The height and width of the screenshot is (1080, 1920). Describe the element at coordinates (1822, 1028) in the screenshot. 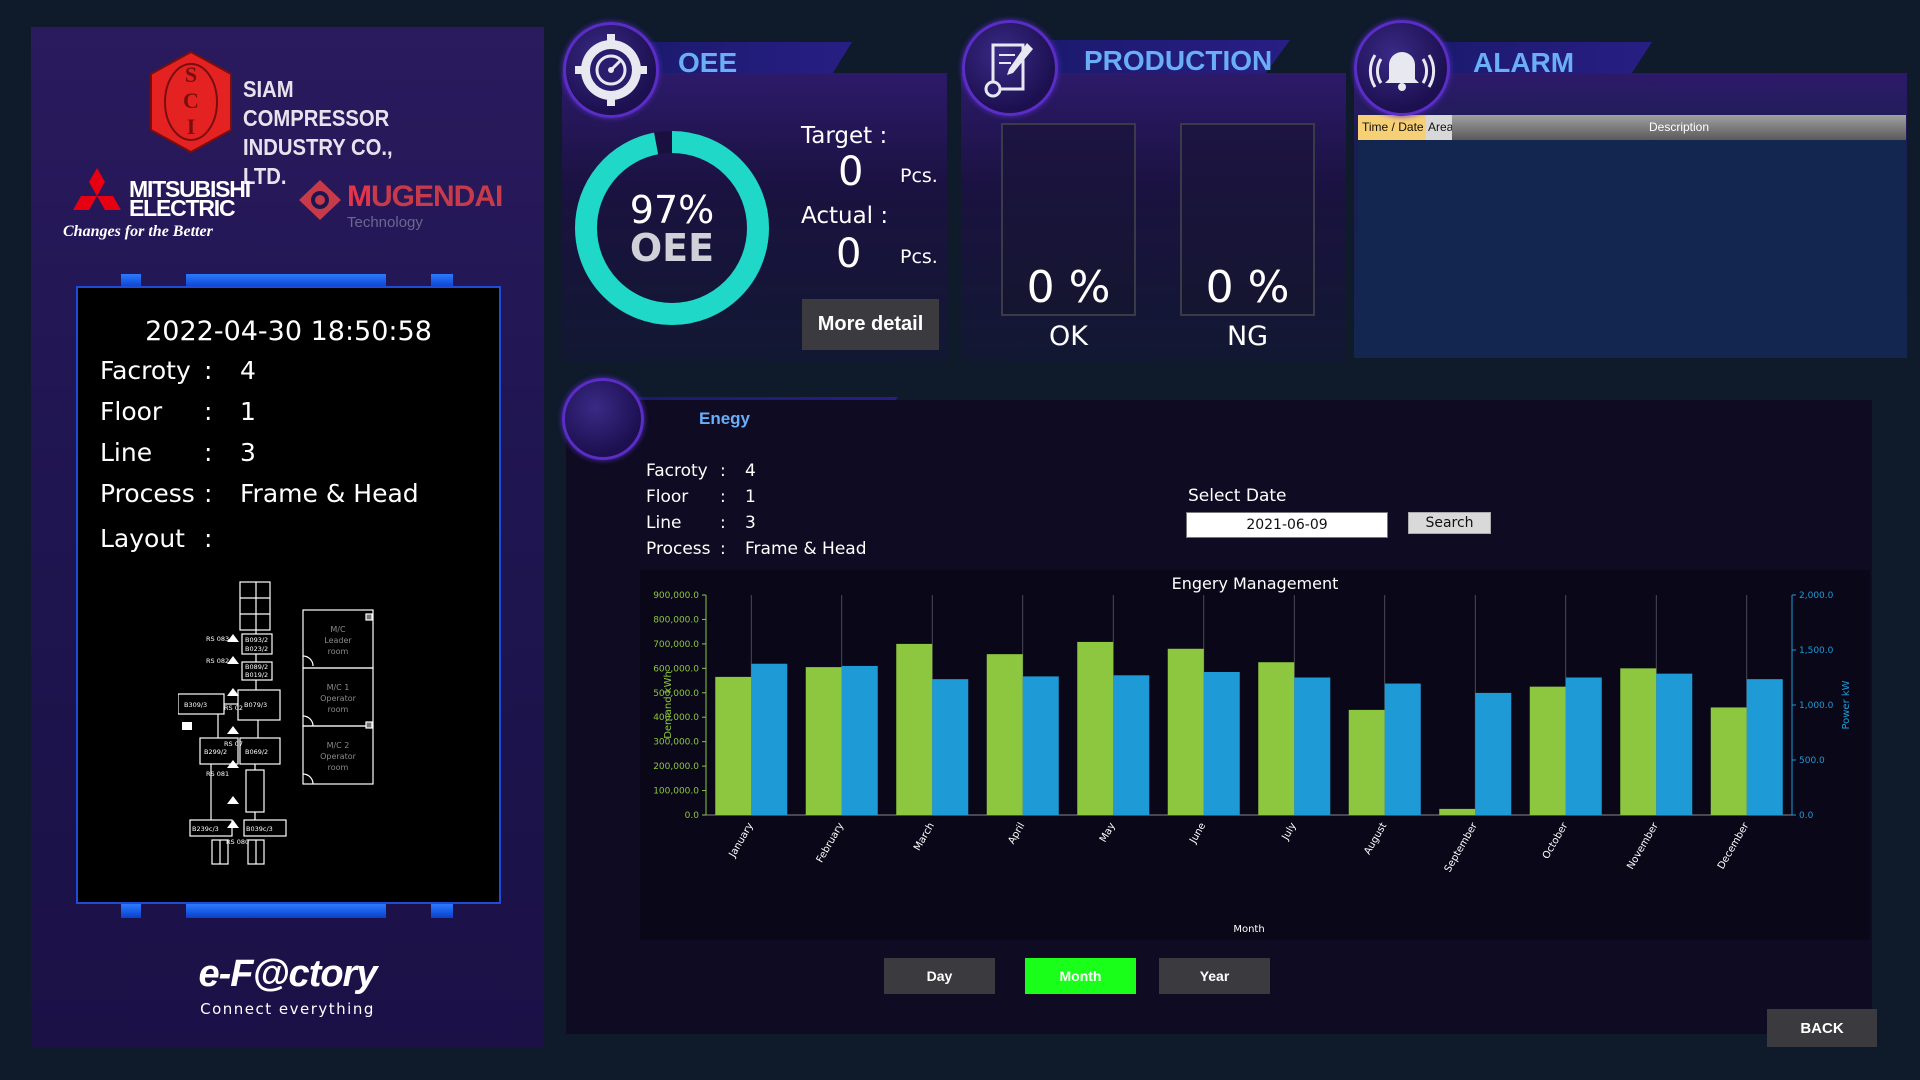

I see `back-button: BACK` at that location.